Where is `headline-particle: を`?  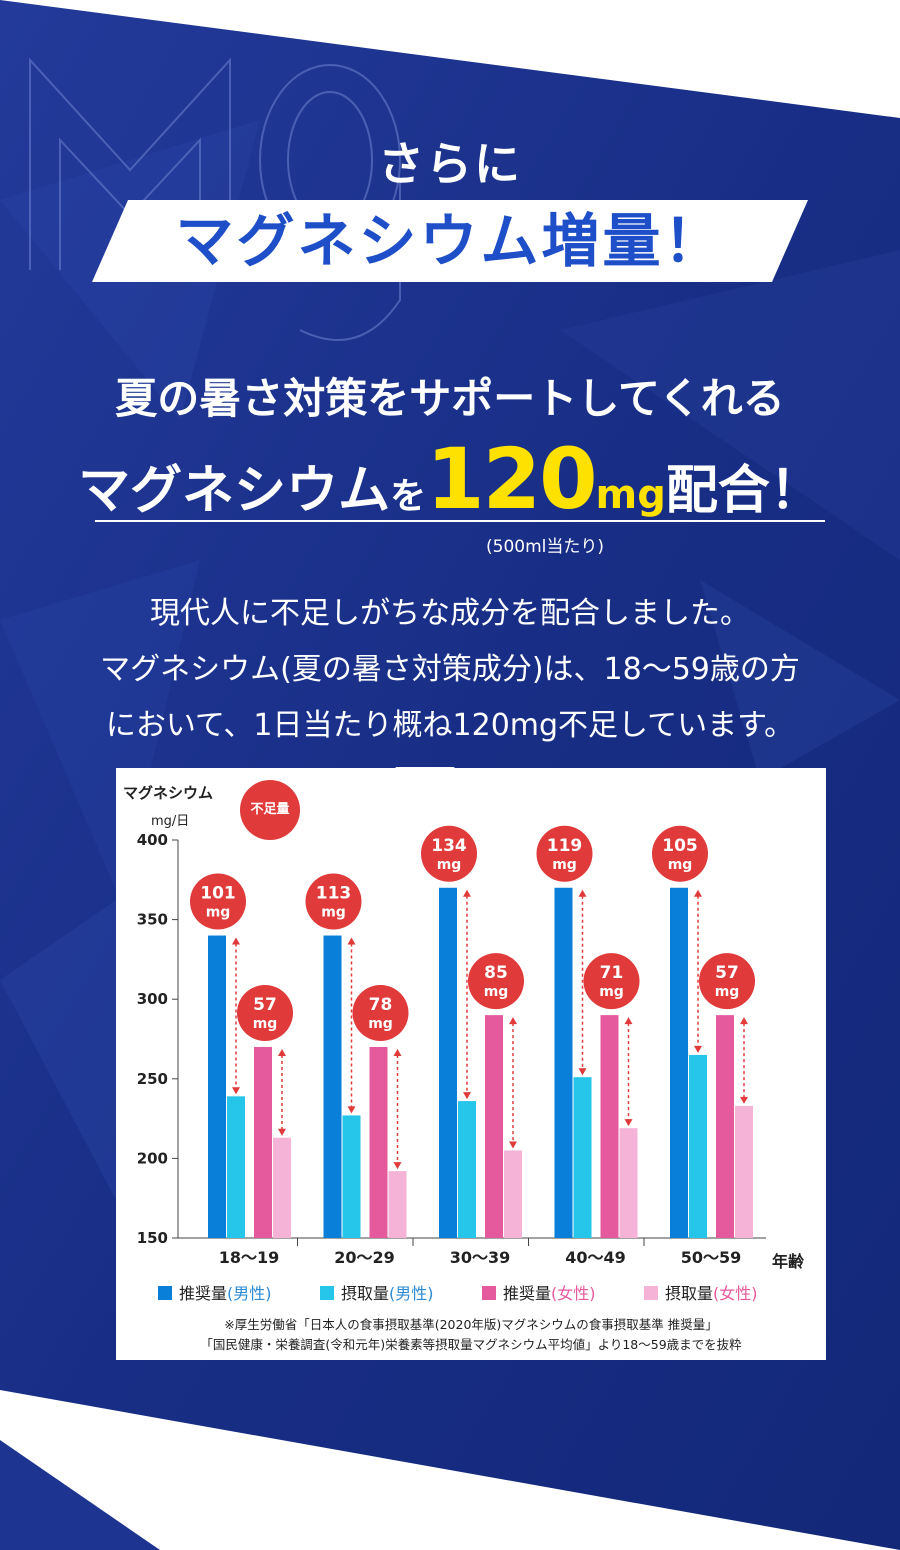
headline-particle: を is located at coordinates (408, 496).